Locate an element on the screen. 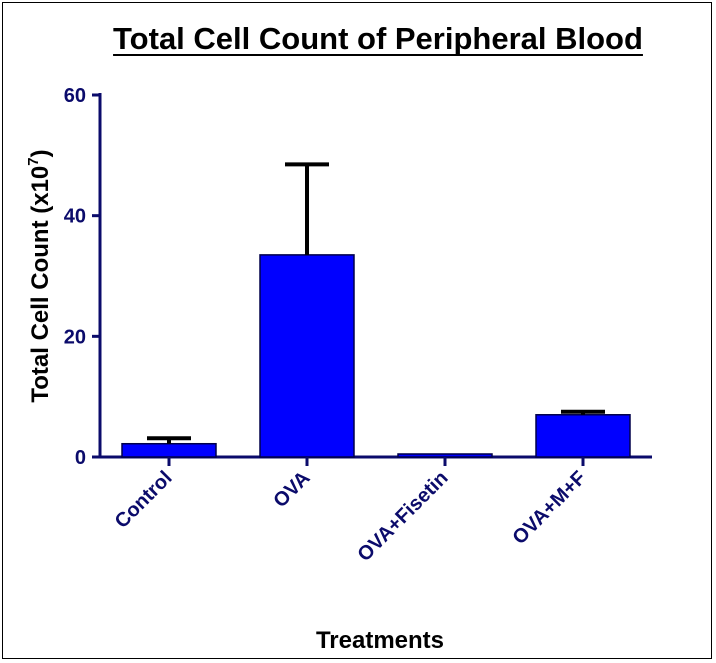  y-tick-label: 40 is located at coordinates (75, 217).